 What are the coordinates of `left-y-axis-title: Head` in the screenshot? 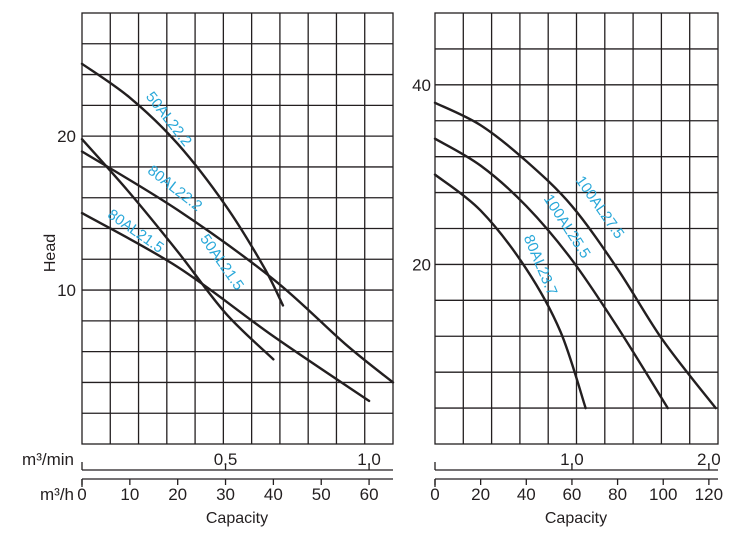 It's located at (50, 253).